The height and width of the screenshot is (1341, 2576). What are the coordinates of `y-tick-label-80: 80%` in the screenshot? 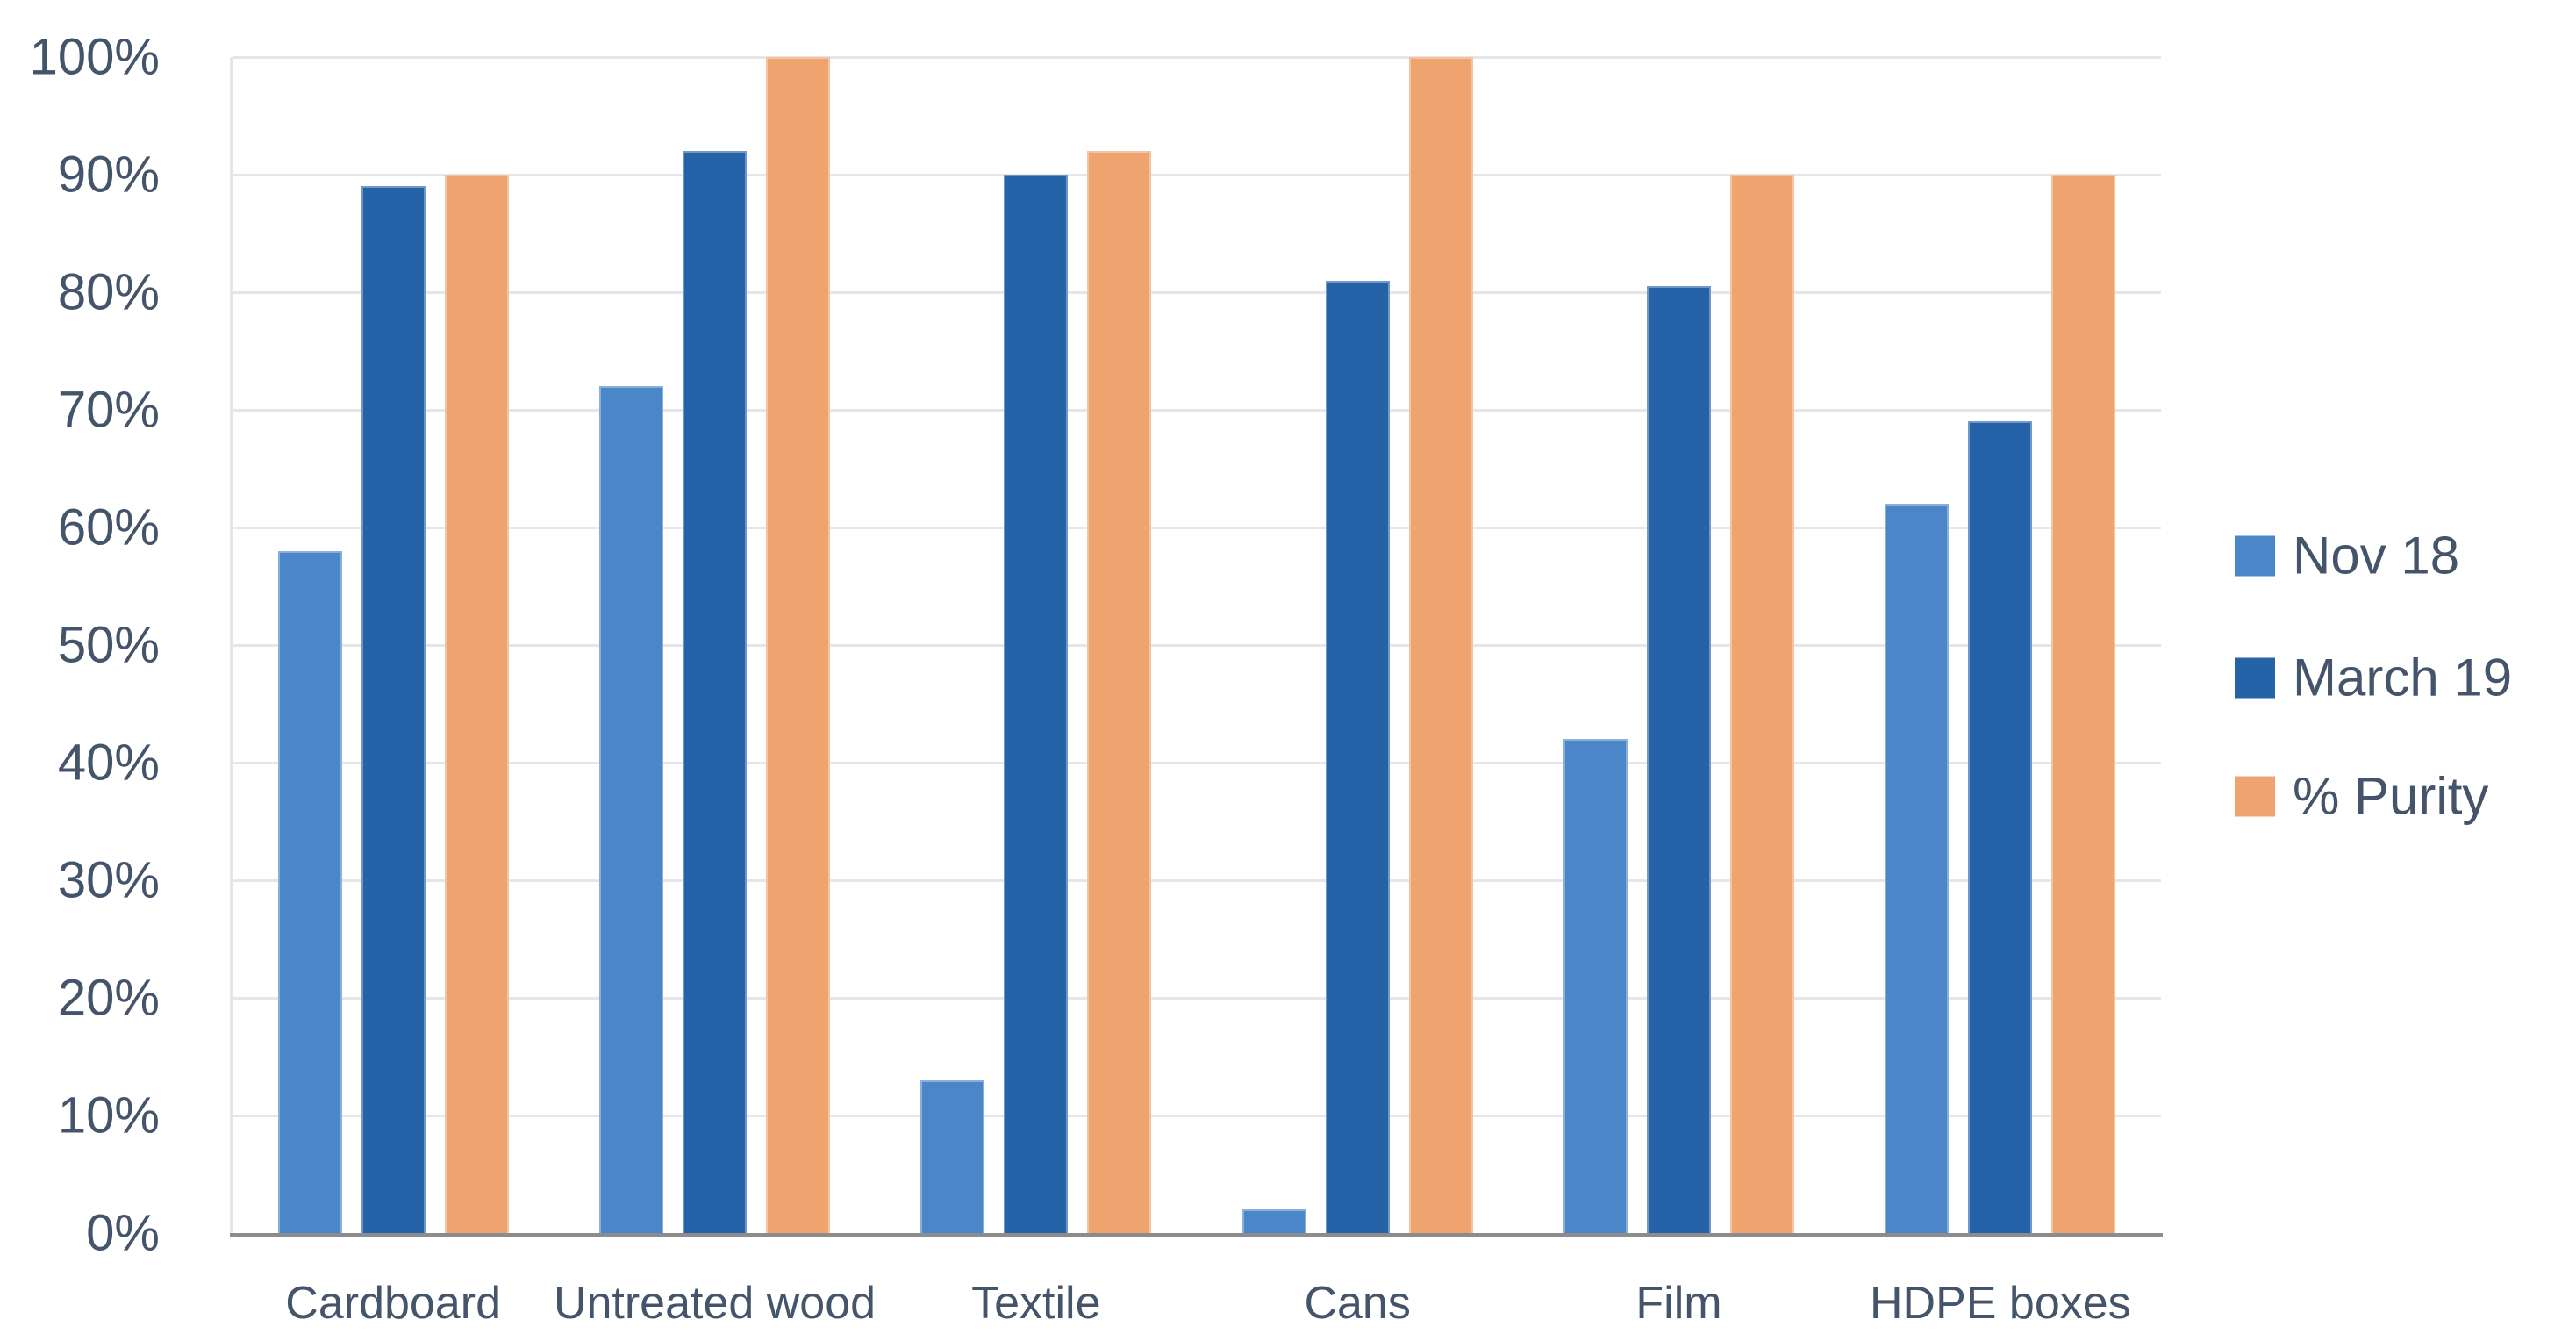 It's located at (108, 292).